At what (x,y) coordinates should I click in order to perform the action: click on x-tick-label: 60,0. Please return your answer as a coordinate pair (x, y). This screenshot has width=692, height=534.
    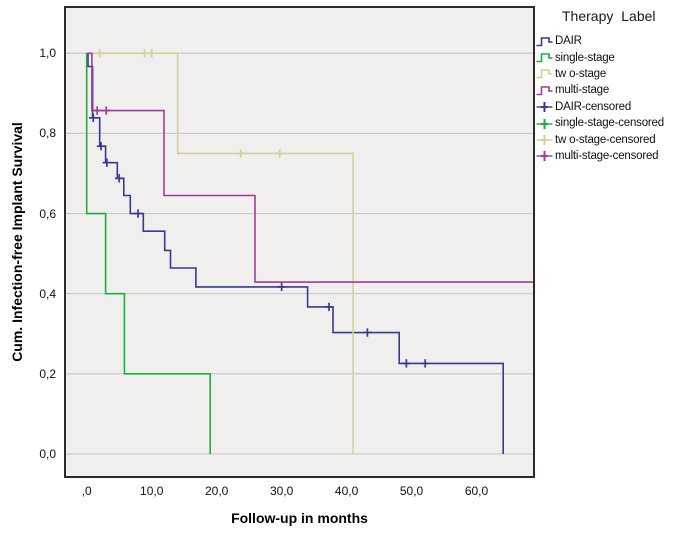
    Looking at the image, I should click on (476, 491).